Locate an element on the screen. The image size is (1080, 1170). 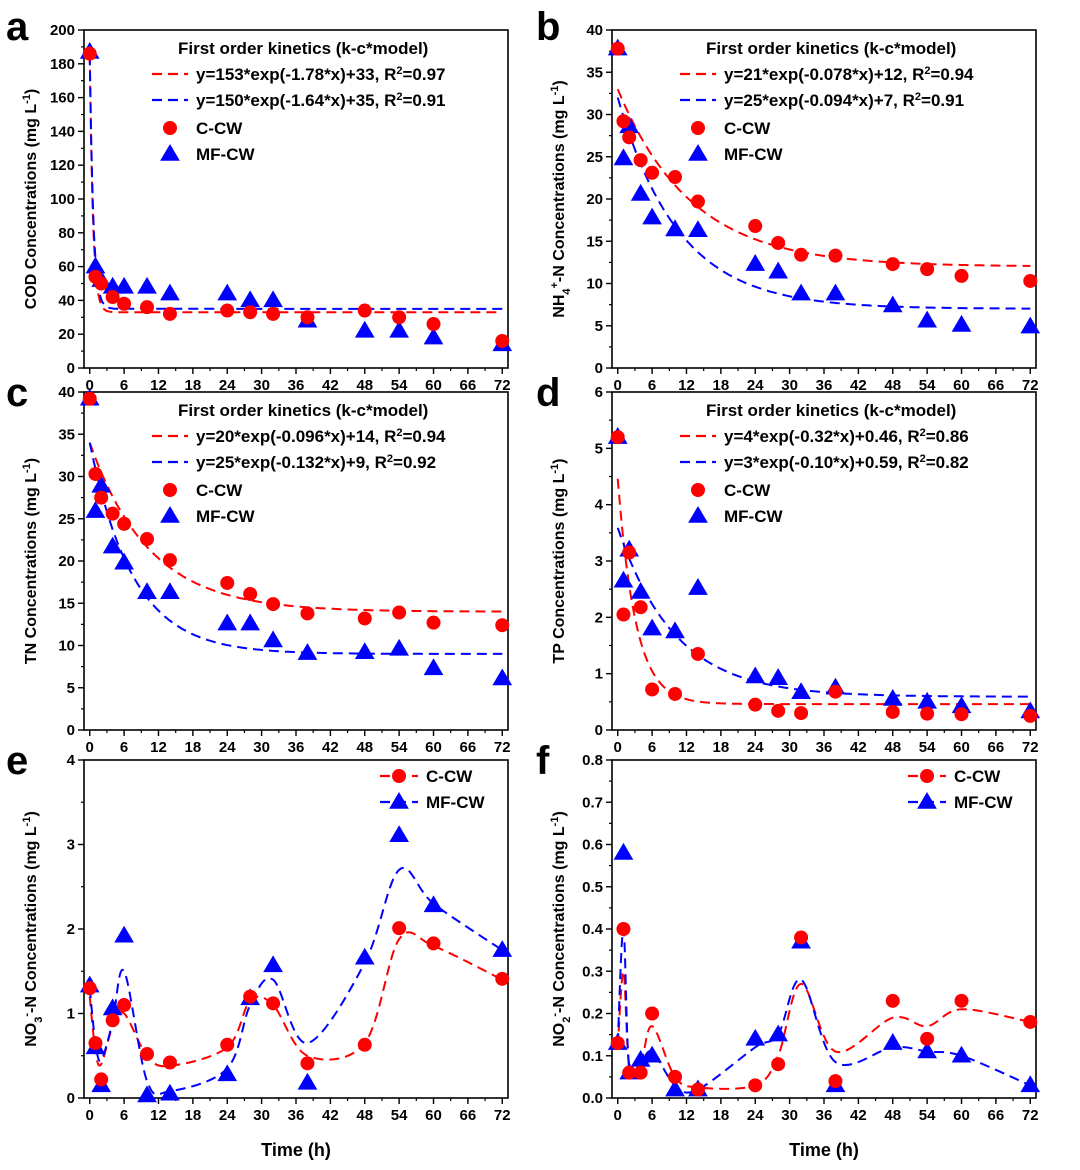
y-axis-label-part: + is located at coordinates (555, 285).